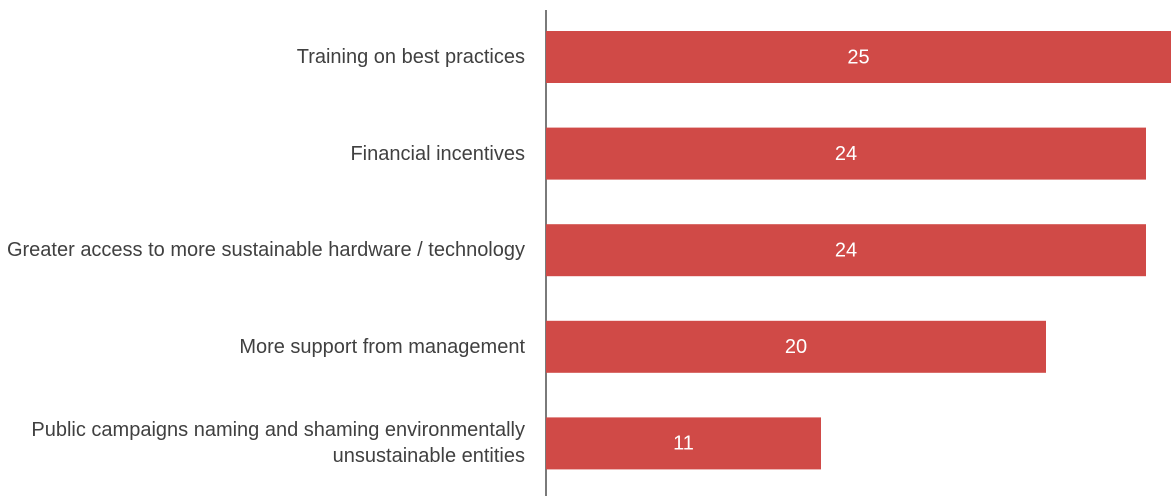  I want to click on value-label: 11, so click(683, 444).